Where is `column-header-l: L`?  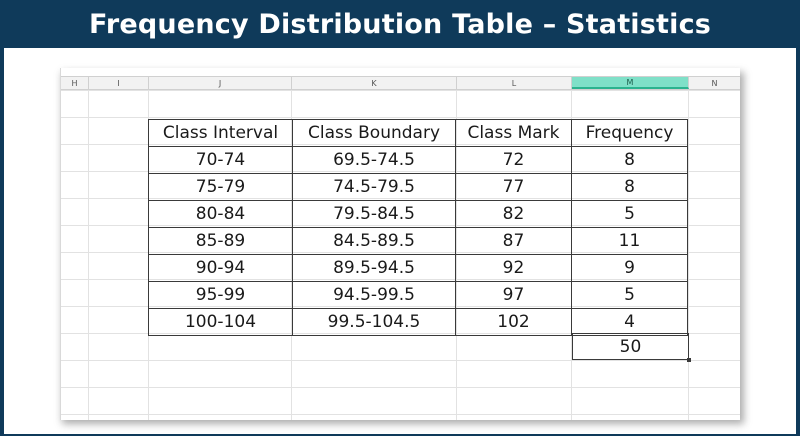 column-header-l: L is located at coordinates (514, 83).